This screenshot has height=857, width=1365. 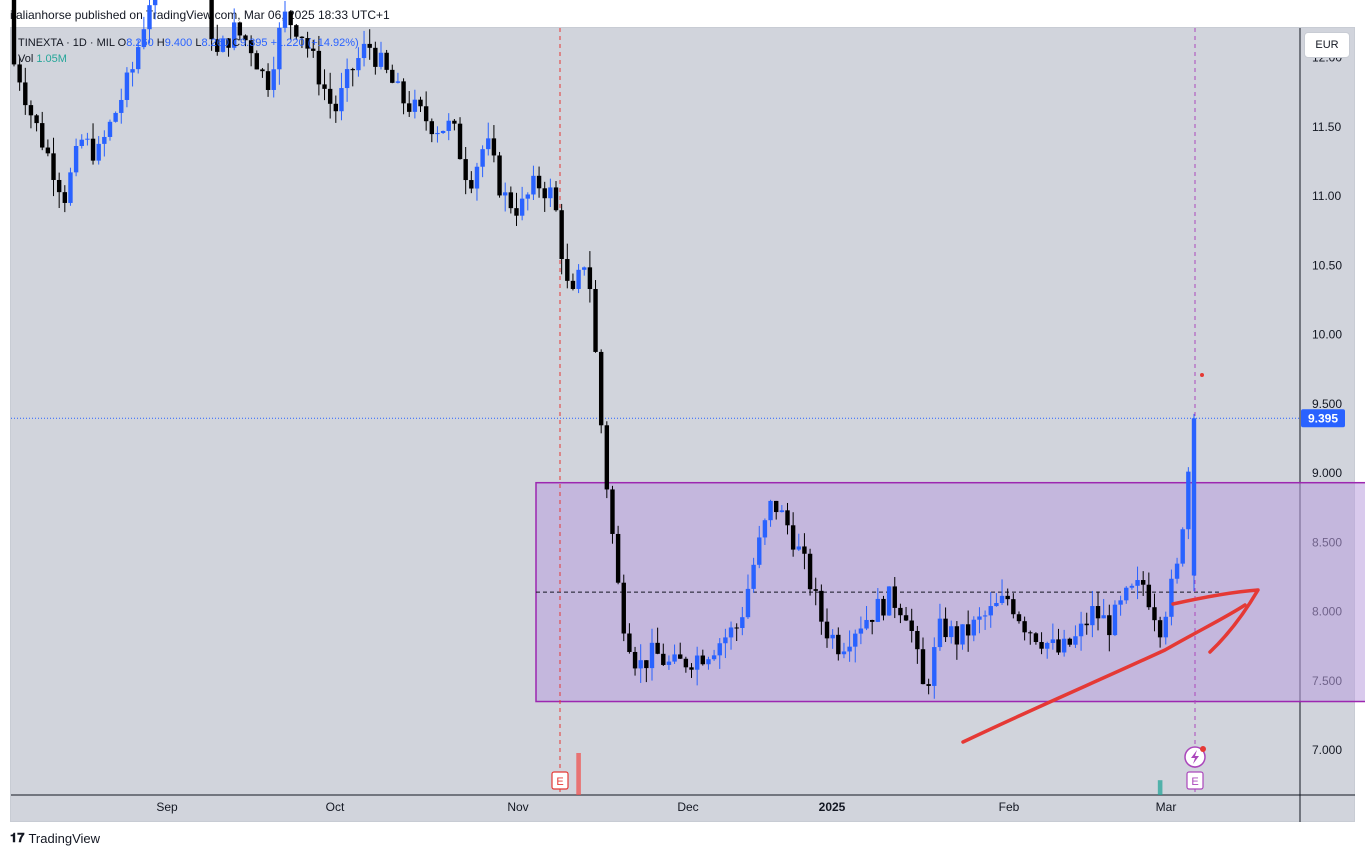 What do you see at coordinates (1166, 807) in the screenshot?
I see `x-tick-label: Mar` at bounding box center [1166, 807].